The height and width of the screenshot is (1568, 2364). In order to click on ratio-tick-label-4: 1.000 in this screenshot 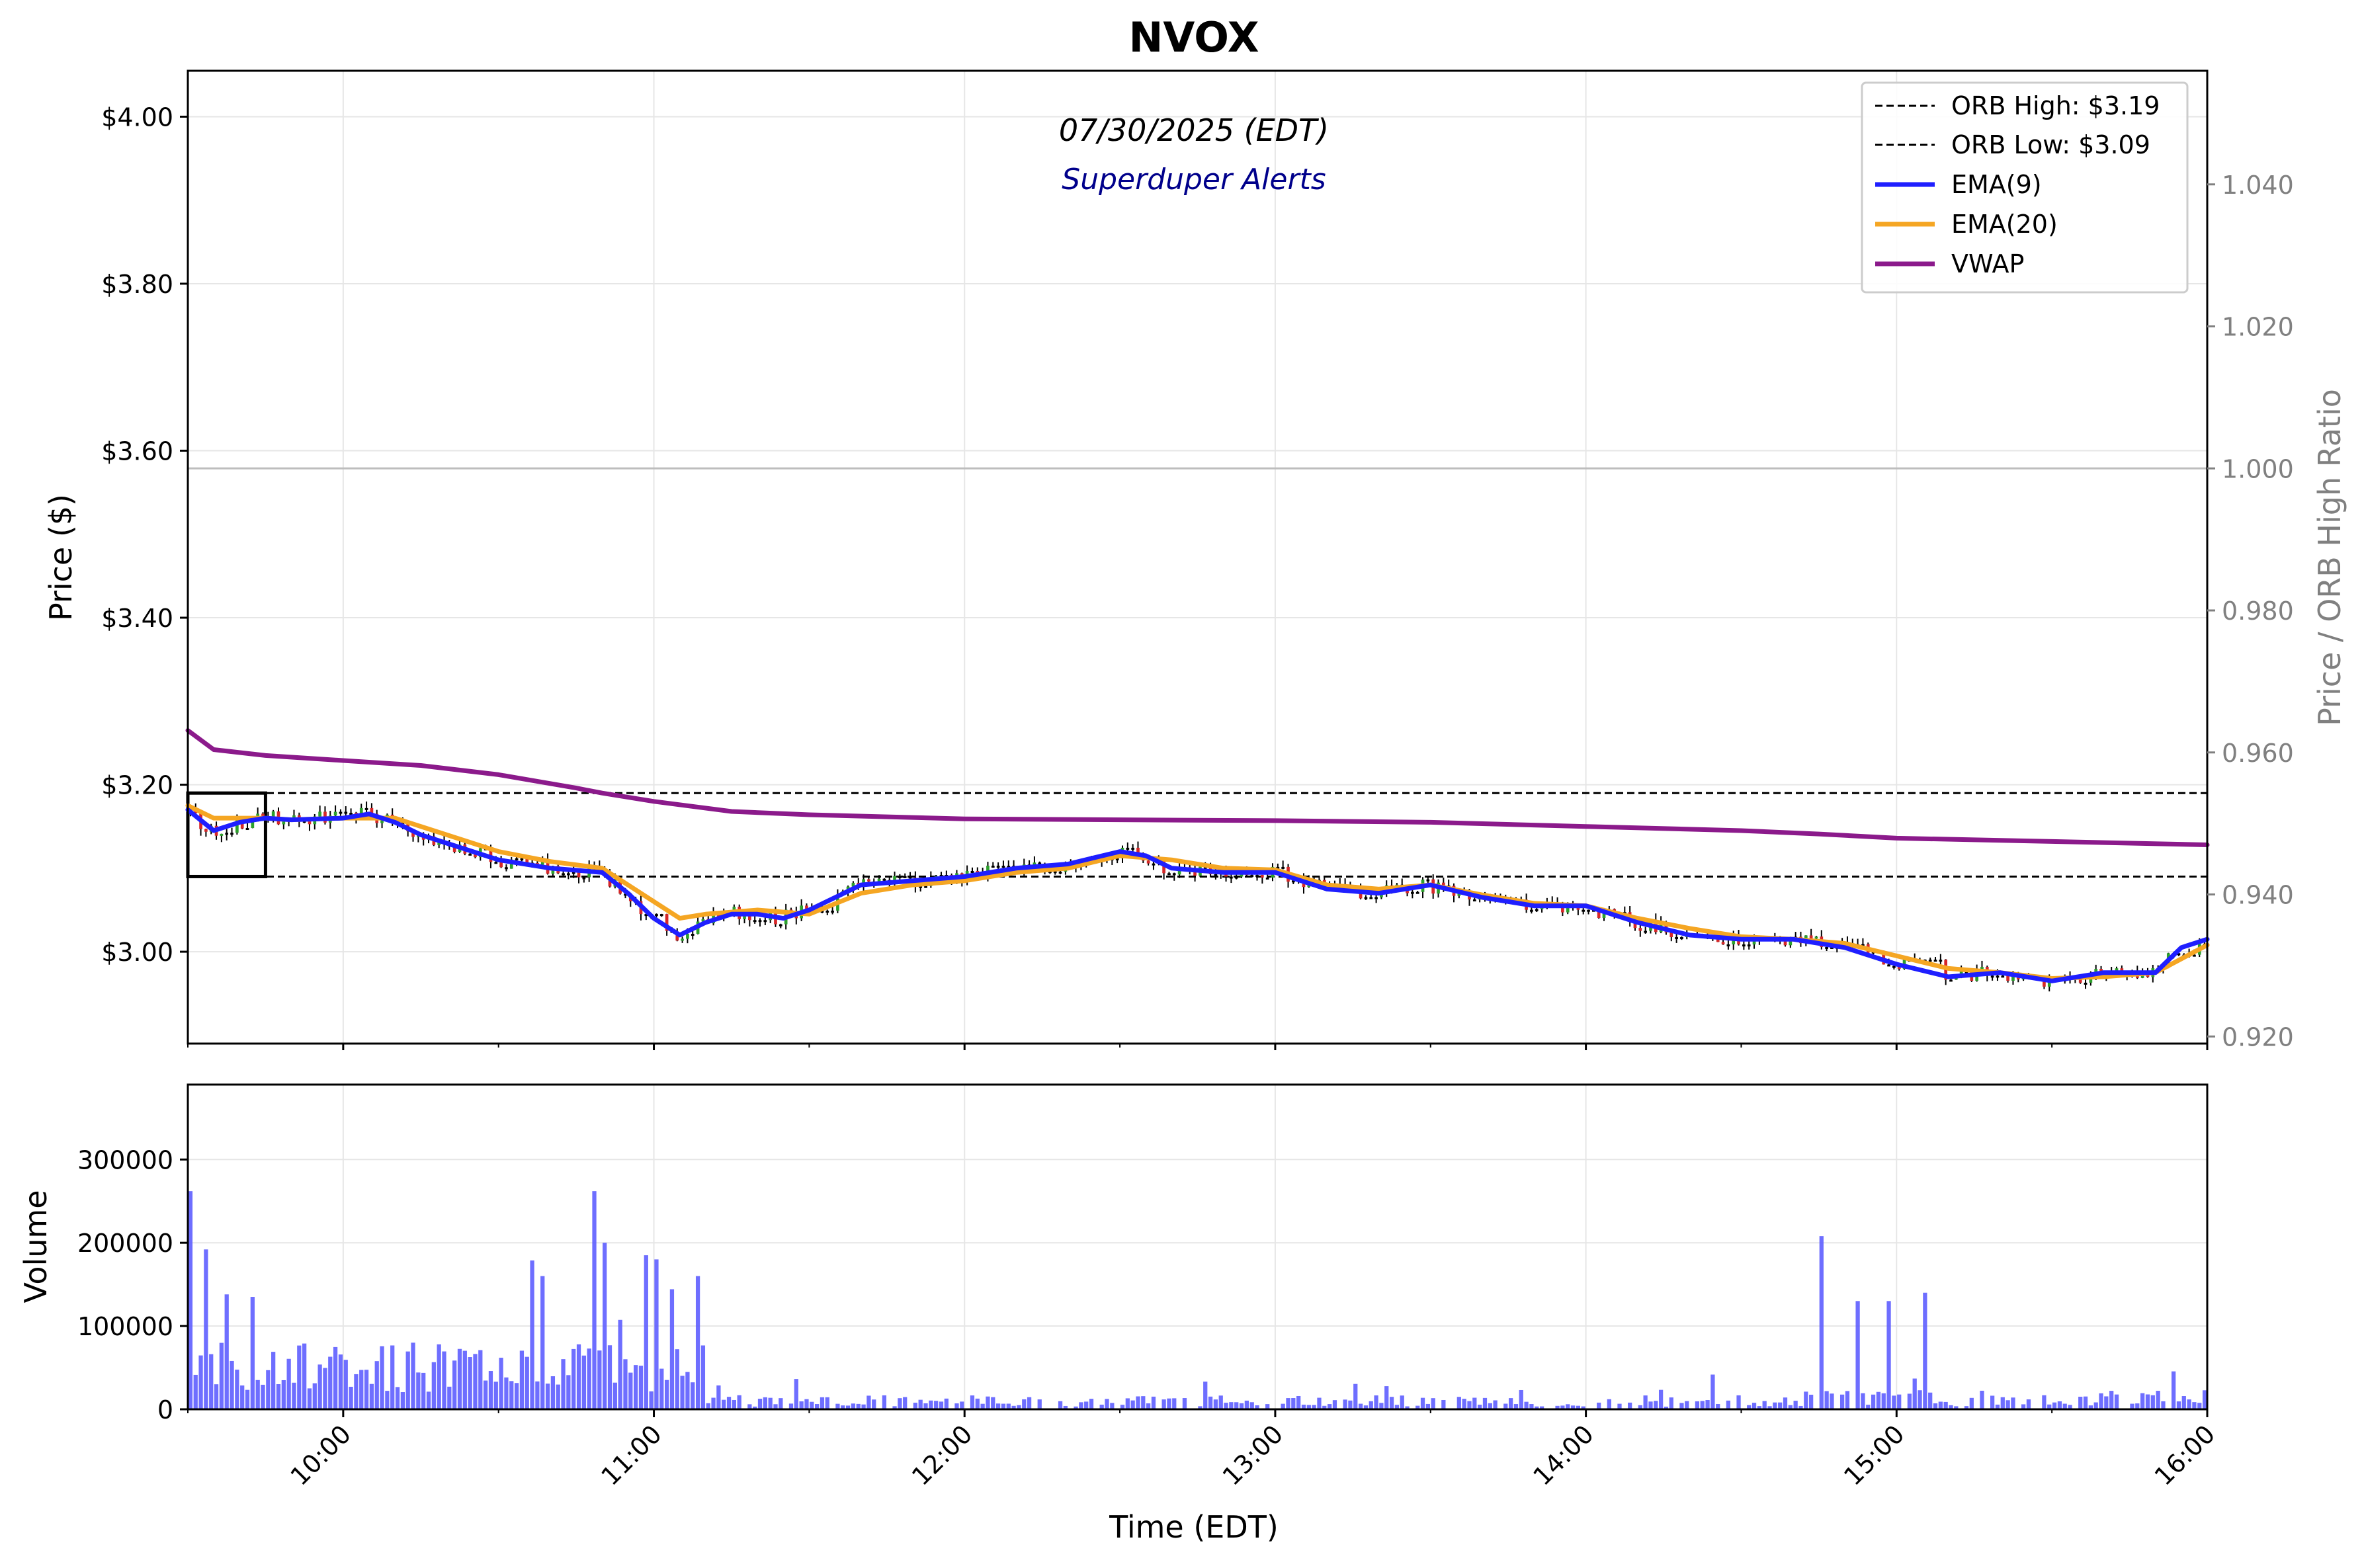, I will do `click(2258, 468)`.